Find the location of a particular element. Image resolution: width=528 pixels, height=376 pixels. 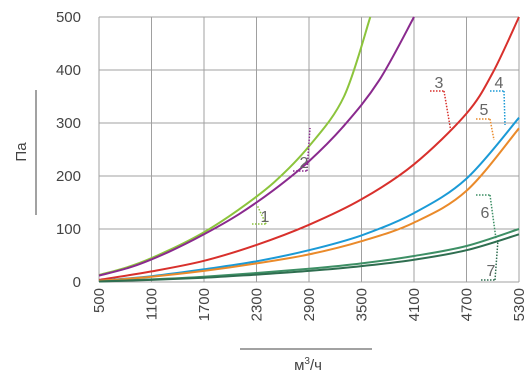

x-axis-label-sup: 3 is located at coordinates (307, 361).